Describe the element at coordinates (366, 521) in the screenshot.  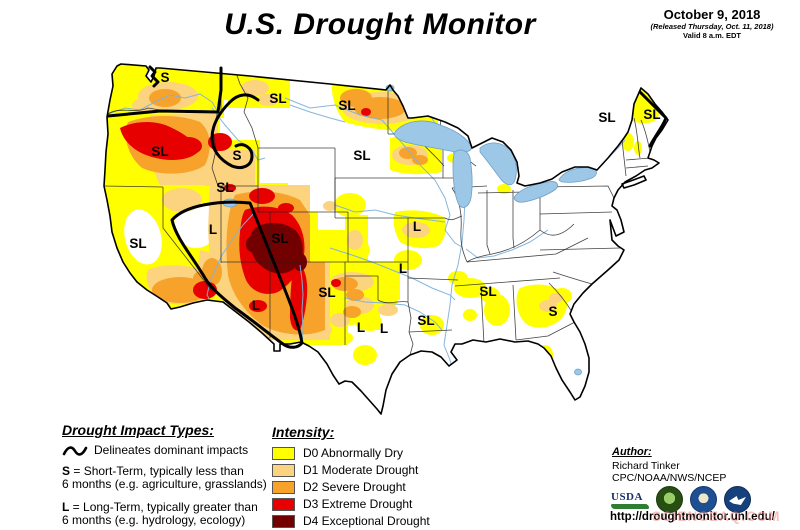
I see `intensity-label: D4 Exceptional Drought` at that location.